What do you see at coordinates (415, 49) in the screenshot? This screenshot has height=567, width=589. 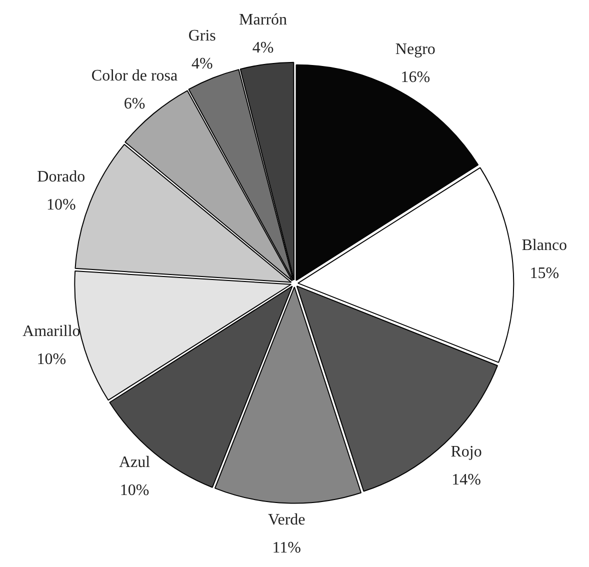 I see `slice-label: Negro` at bounding box center [415, 49].